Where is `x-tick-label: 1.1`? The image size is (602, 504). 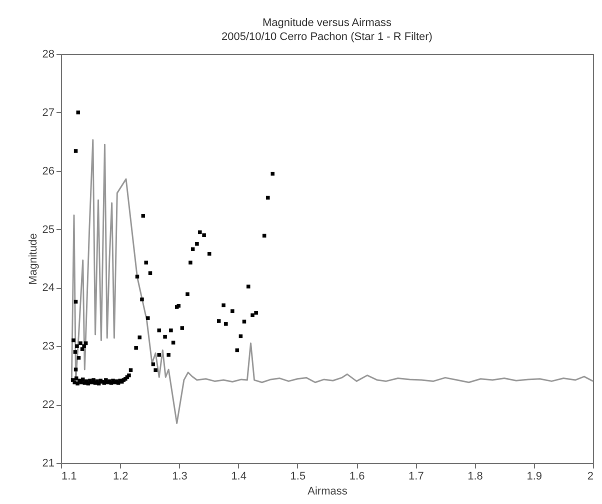
x-tick-label: 1.1 is located at coordinates (69, 476).